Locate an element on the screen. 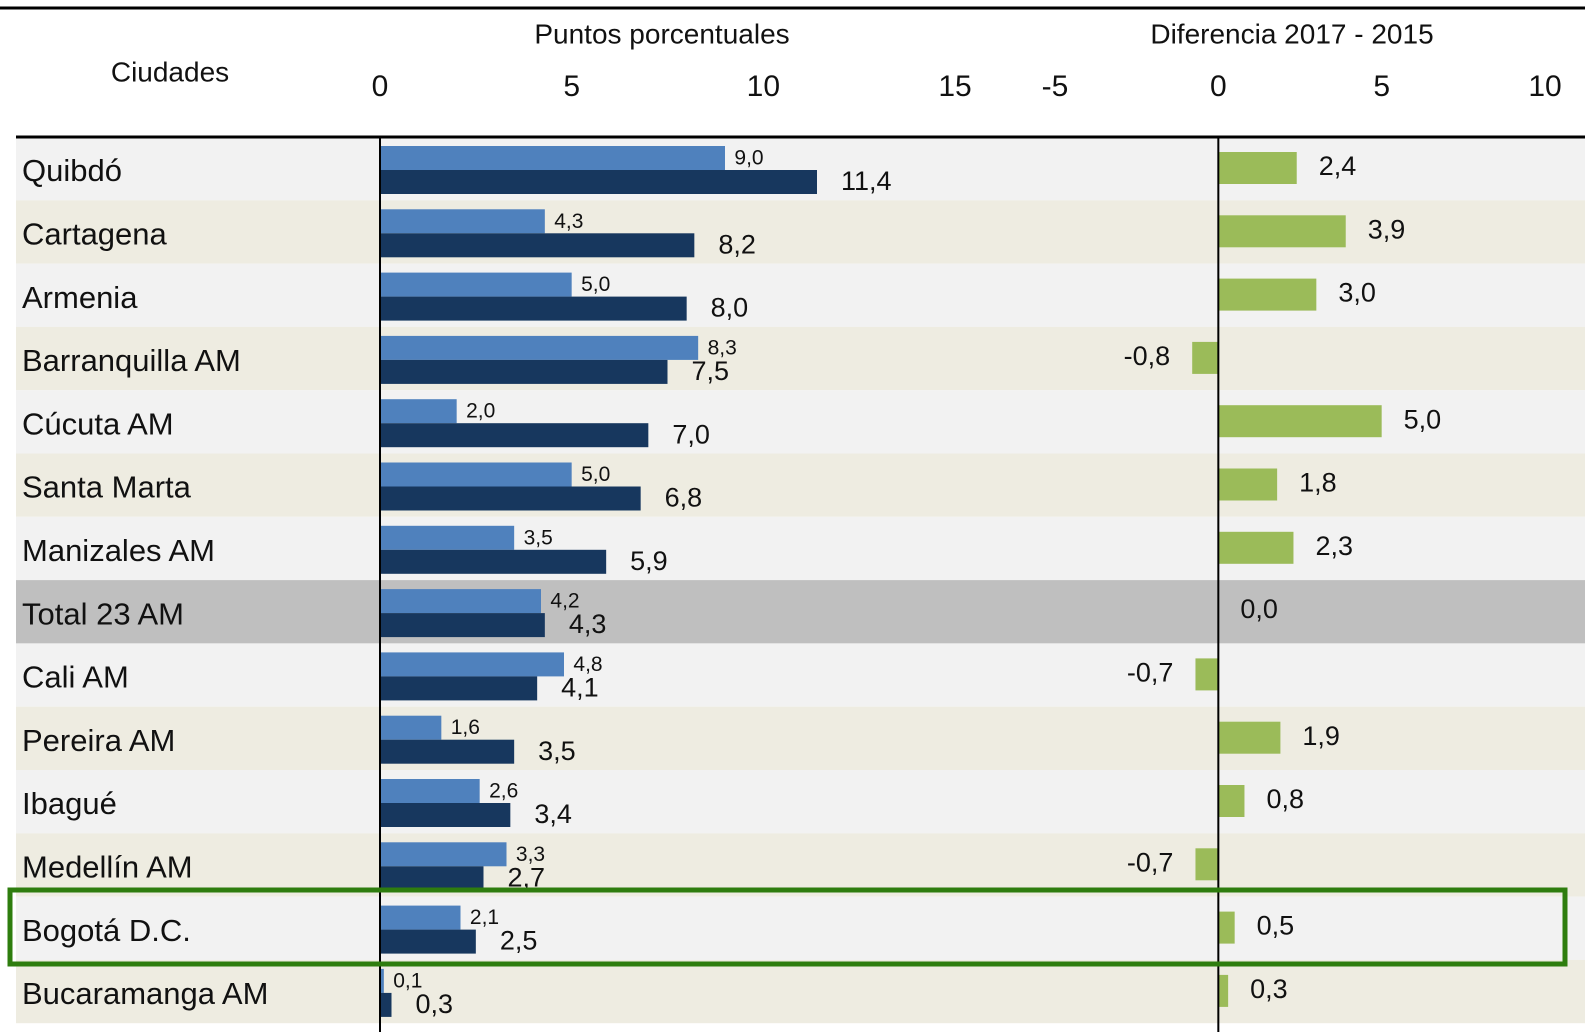 The width and height of the screenshot is (1585, 1032). data-label: 0,8 is located at coordinates (1285, 799).